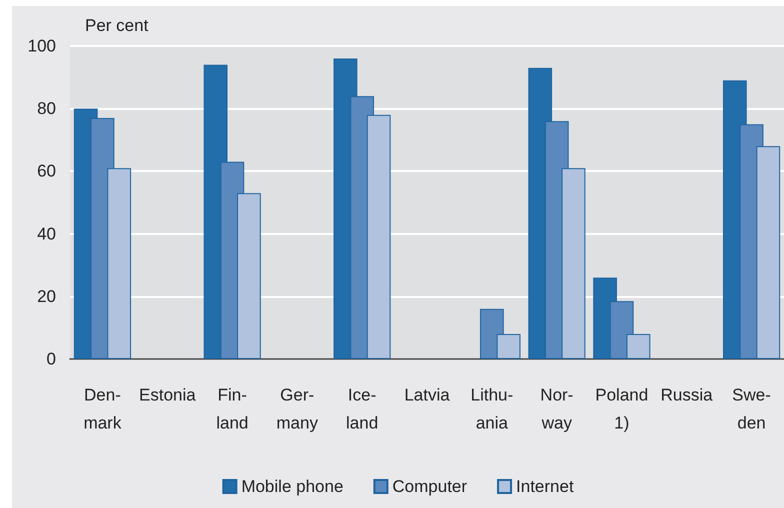  Describe the element at coordinates (46, 296) in the screenshot. I see `y-tick-label: 20` at that location.